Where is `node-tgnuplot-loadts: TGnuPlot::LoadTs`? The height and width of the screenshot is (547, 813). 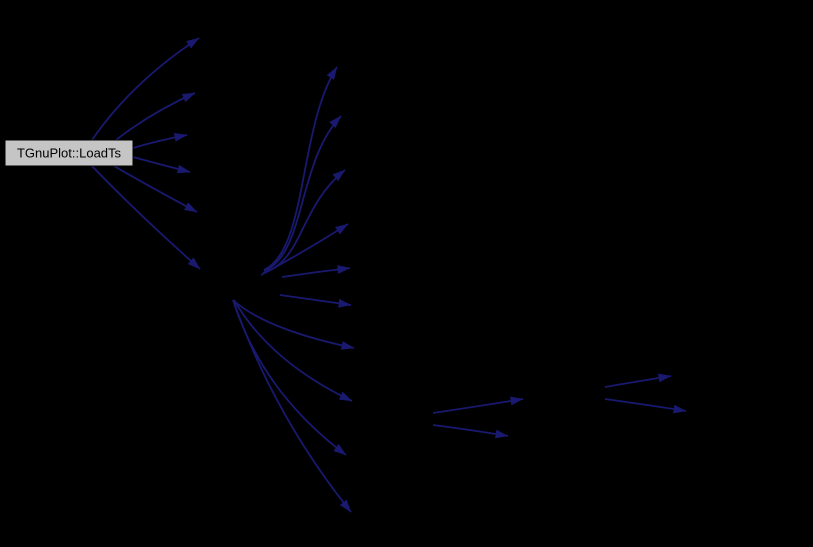
node-tgnuplot-loadts: TGnuPlot::LoadTs is located at coordinates (69, 153).